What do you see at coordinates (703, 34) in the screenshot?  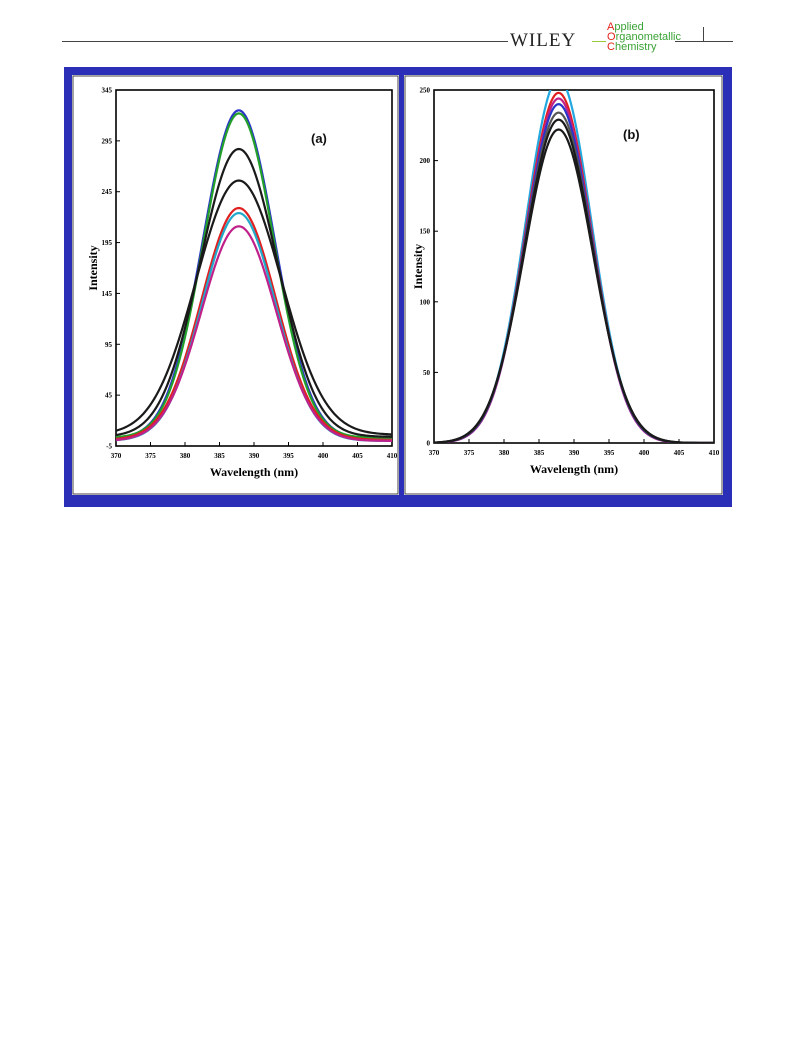 I see `page-number-marker` at bounding box center [703, 34].